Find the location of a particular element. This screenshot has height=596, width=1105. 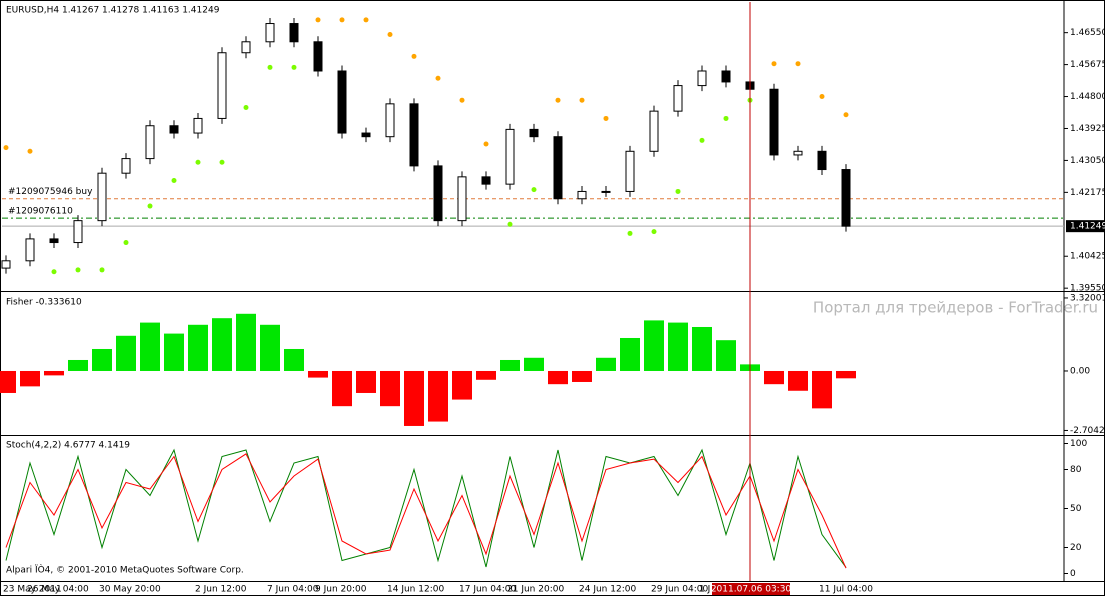

y-tick-label: 1.46550 is located at coordinates (1087, 33).